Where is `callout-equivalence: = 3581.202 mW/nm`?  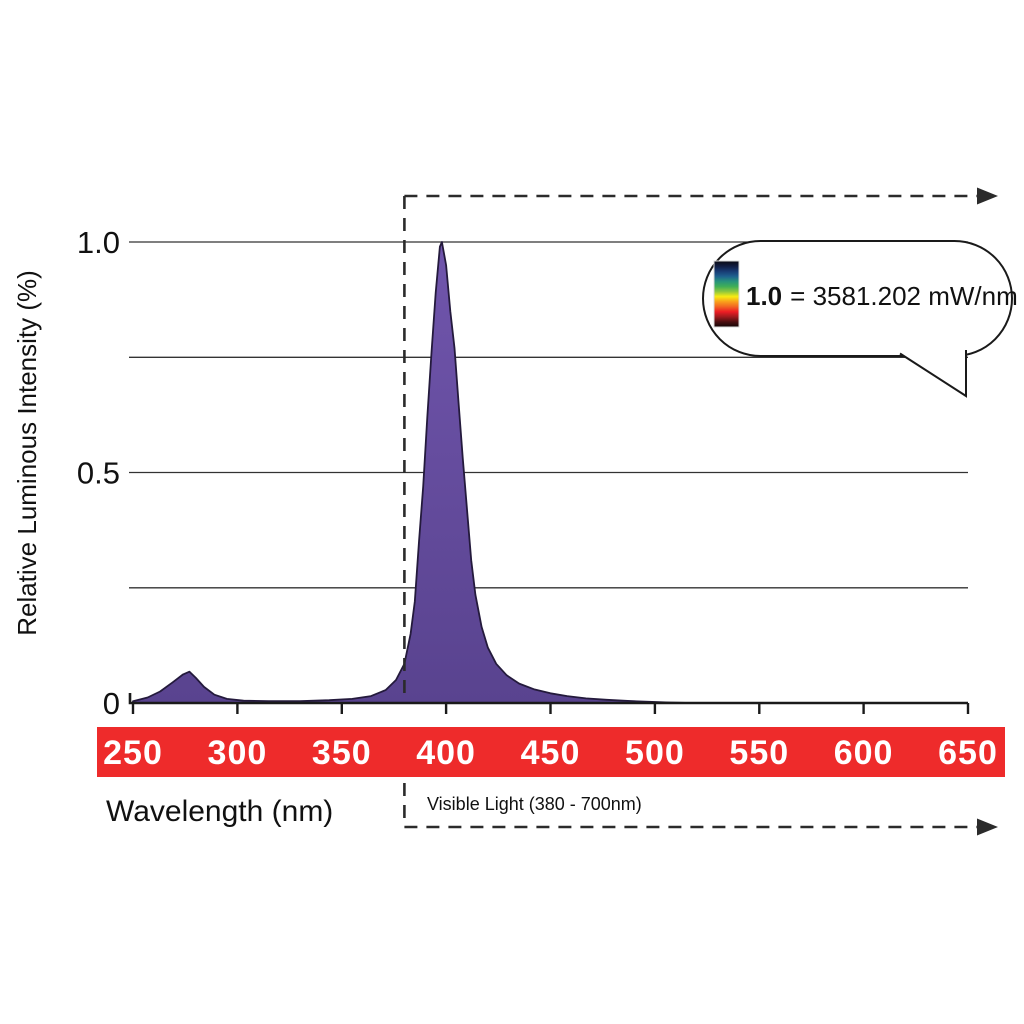
callout-equivalence: = 3581.202 mW/nm is located at coordinates (904, 296).